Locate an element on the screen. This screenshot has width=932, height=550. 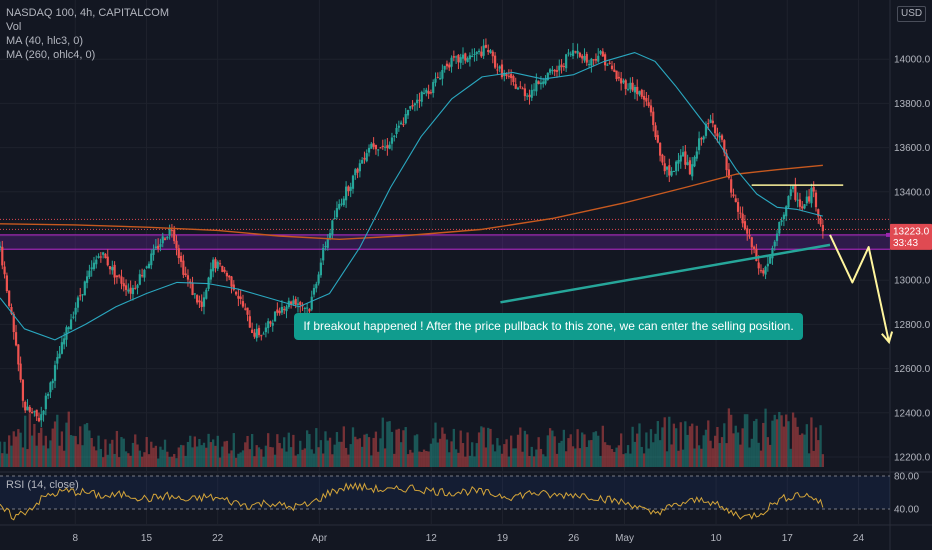
time-tick-label: 22 is located at coordinates (218, 538).